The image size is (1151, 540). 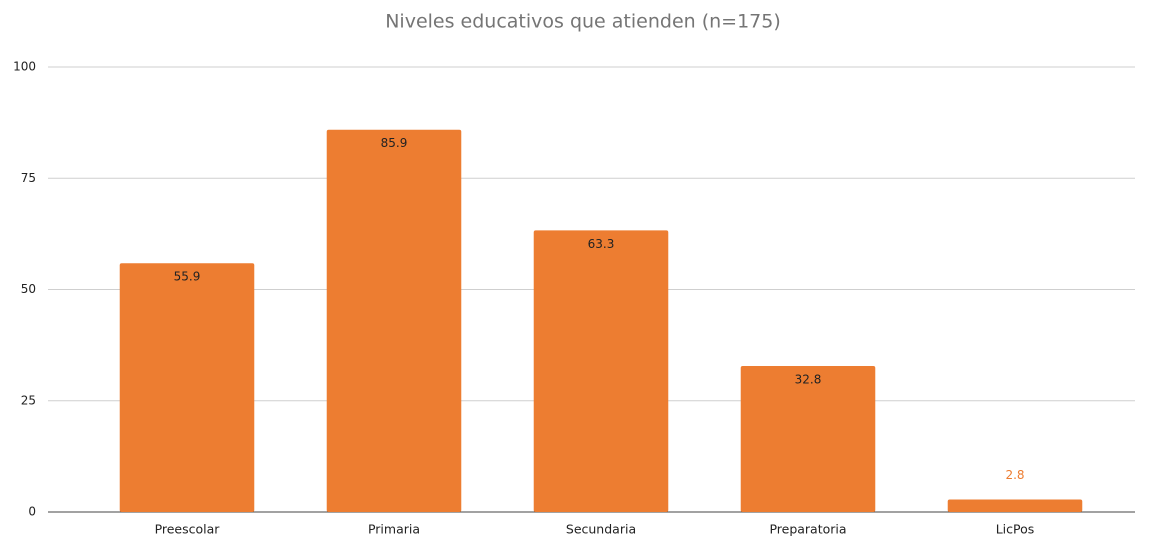 What do you see at coordinates (808, 380) in the screenshot?
I see `data-label: 32.8` at bounding box center [808, 380].